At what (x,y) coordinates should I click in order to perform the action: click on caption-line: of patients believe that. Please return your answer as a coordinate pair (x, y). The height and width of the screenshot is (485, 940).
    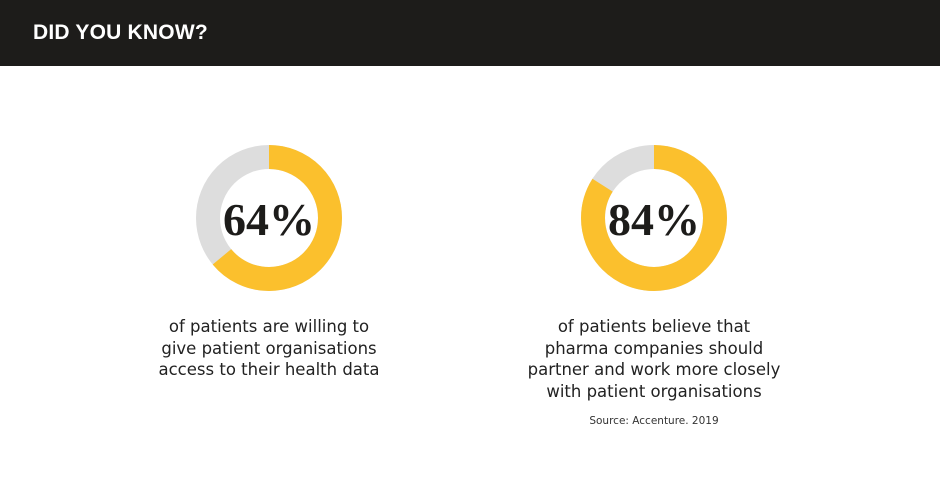
    Looking at the image, I should click on (654, 326).